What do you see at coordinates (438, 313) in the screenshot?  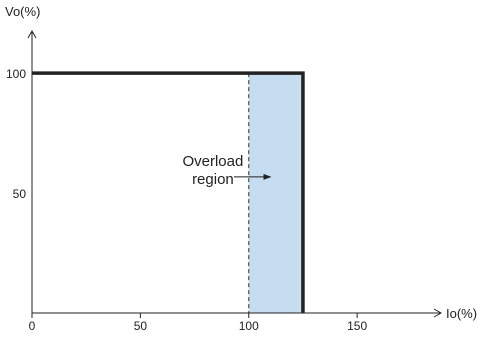 I see `x-axis-arrow` at bounding box center [438, 313].